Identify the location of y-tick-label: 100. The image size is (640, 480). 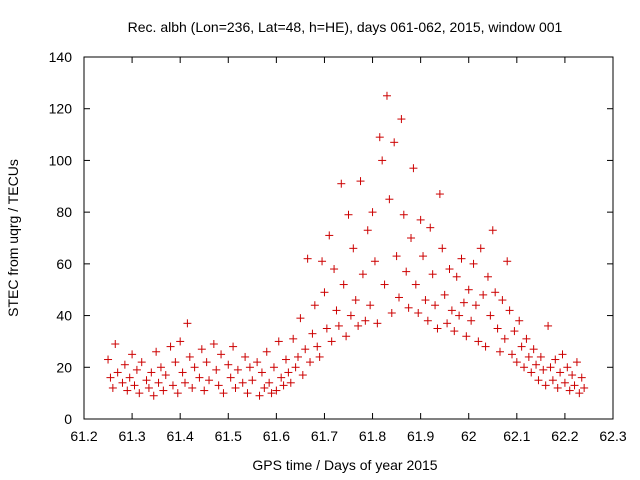
(61, 160).